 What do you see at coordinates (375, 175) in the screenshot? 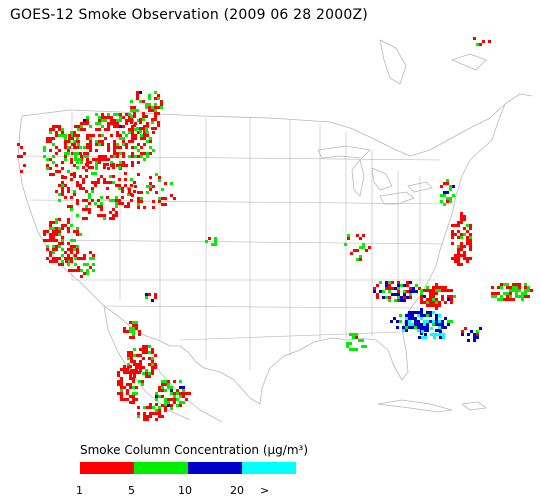
I see `great-lakes` at bounding box center [375, 175].